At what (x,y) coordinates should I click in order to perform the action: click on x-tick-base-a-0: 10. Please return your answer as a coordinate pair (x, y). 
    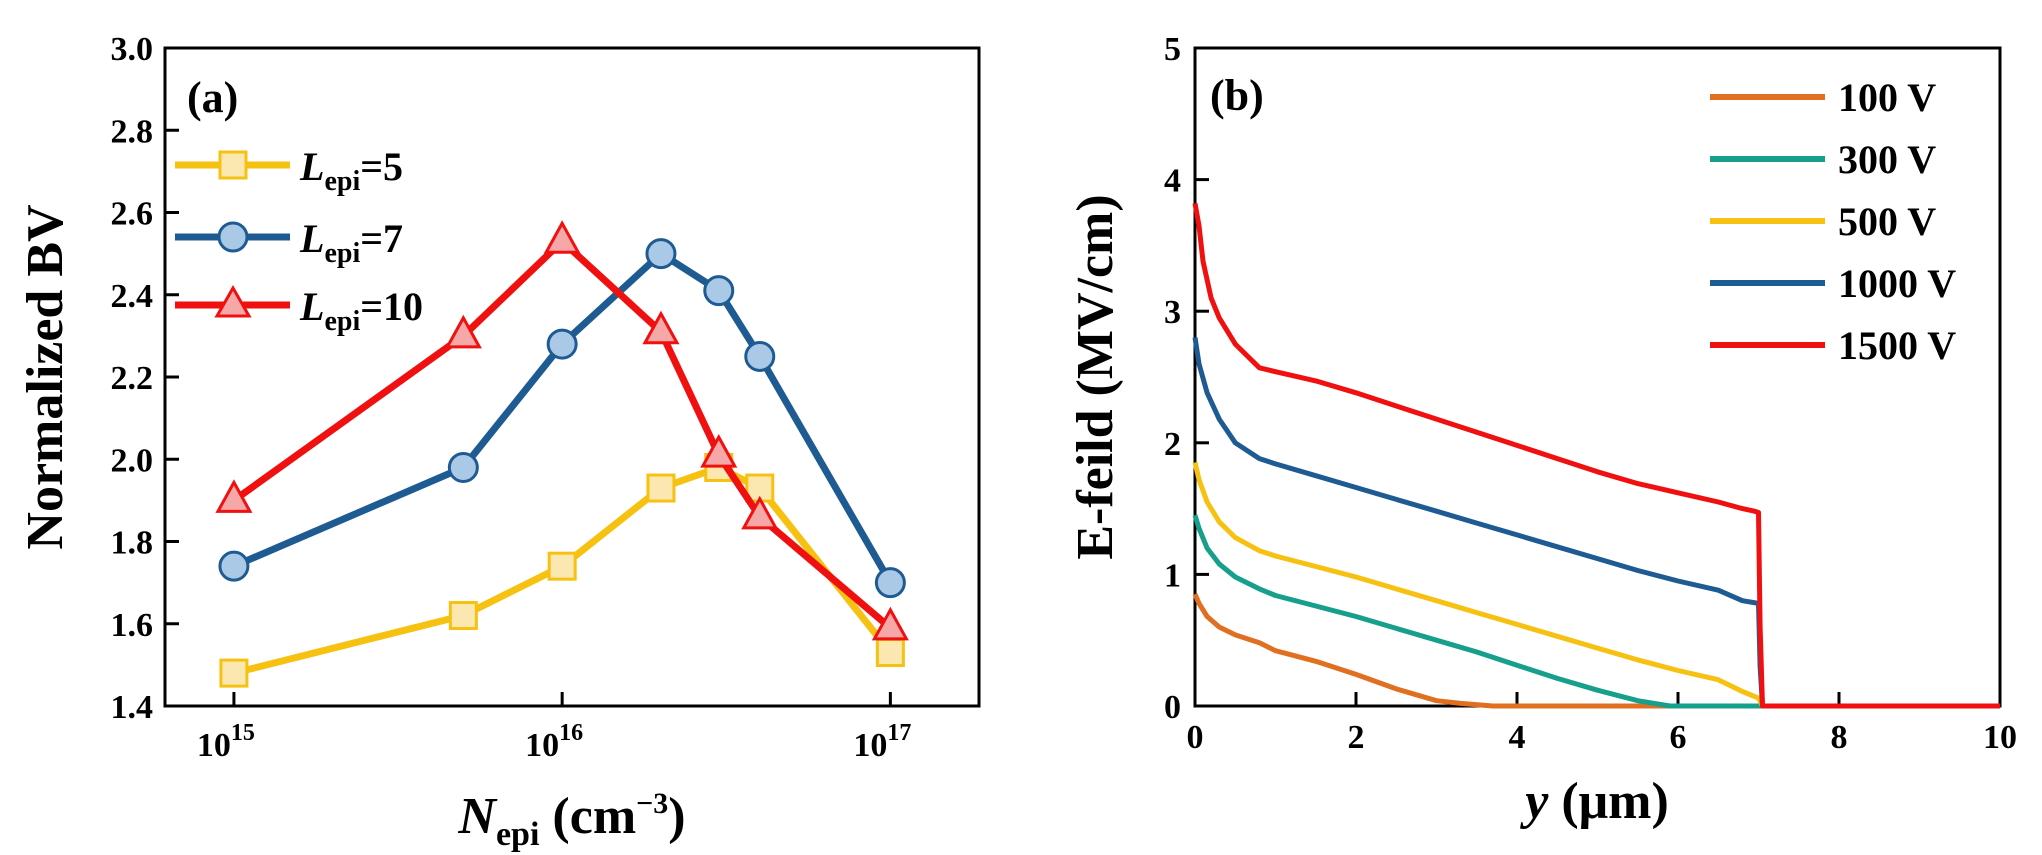
    Looking at the image, I should click on (214, 745).